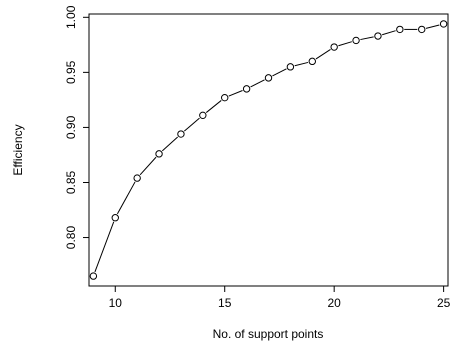 The image size is (451, 345). What do you see at coordinates (71, 238) in the screenshot?
I see `y-tick-label: 0.80` at bounding box center [71, 238].